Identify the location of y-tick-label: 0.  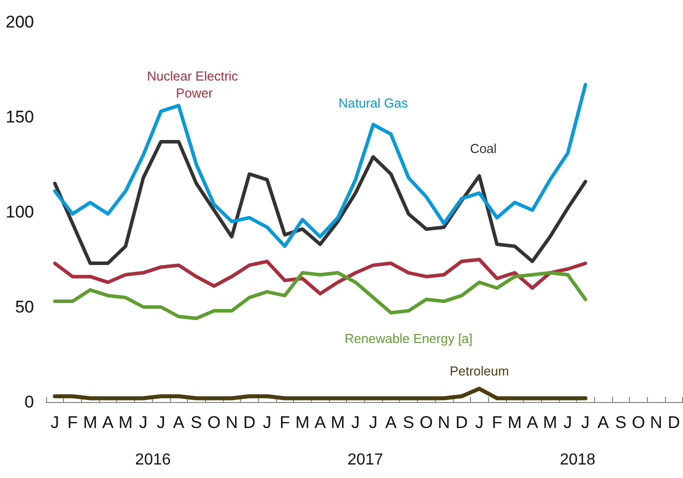
(29, 402).